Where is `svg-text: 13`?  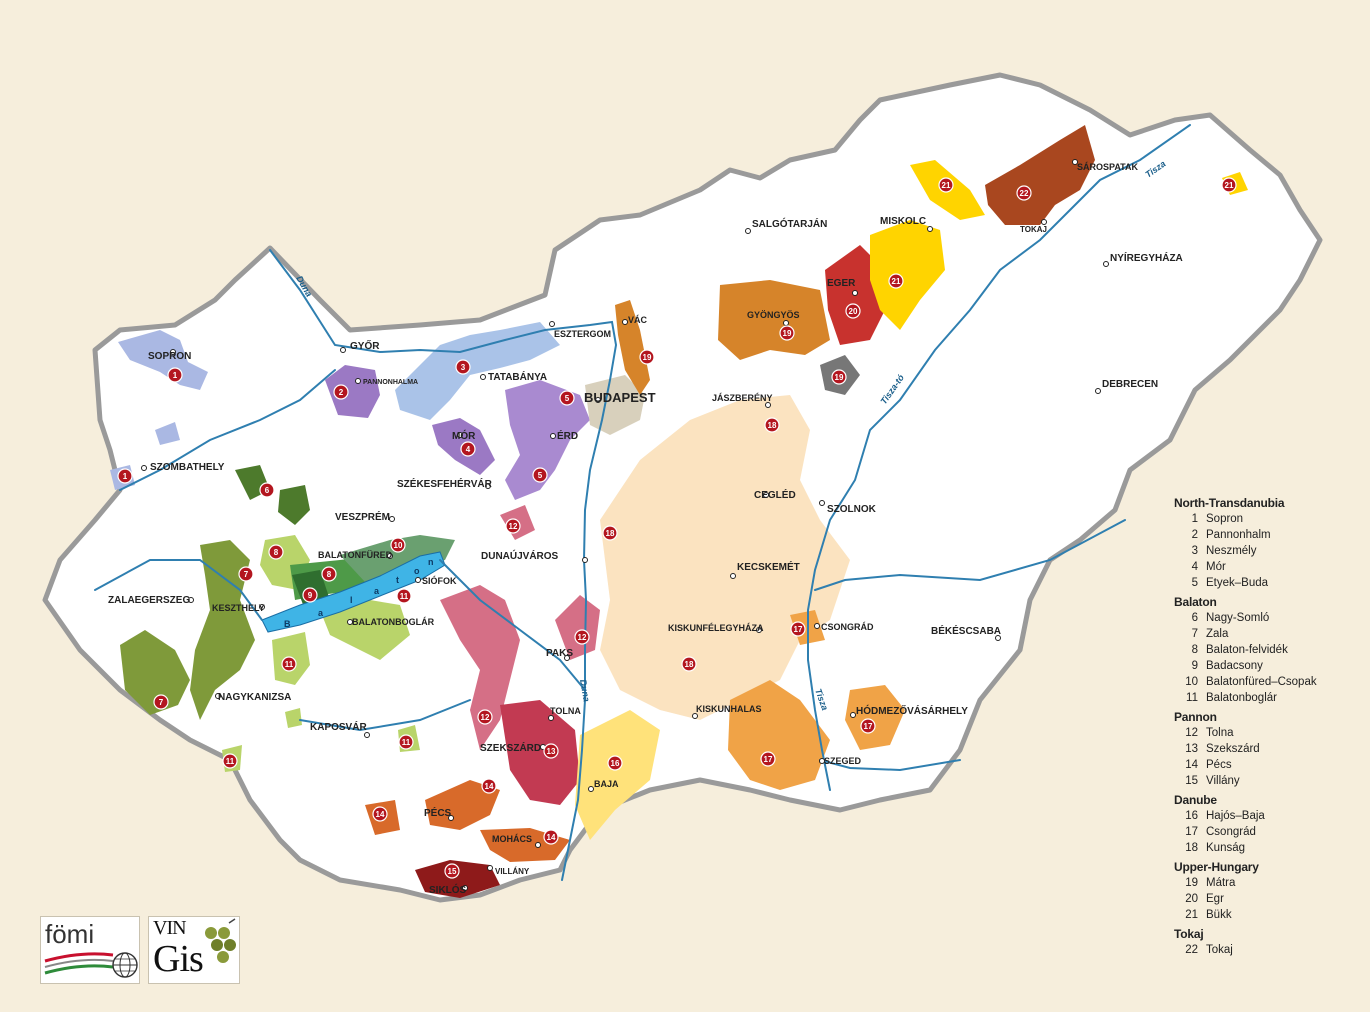 svg-text: 13 is located at coordinates (551, 751).